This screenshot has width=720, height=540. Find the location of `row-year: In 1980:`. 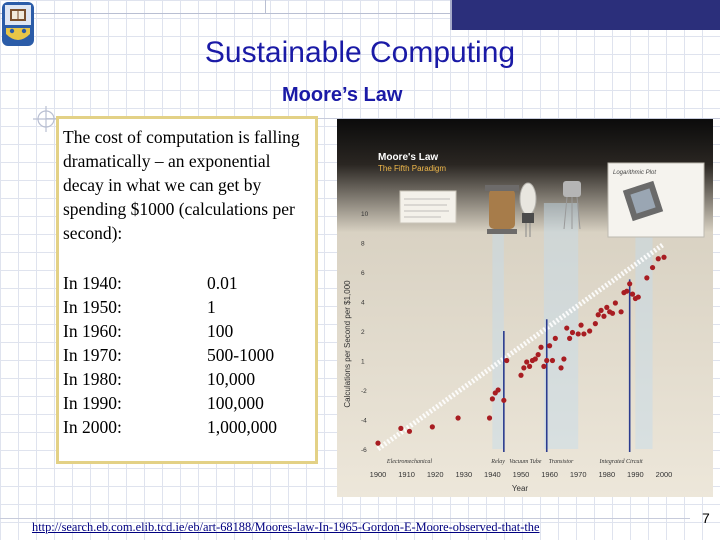

row-year: In 1980: is located at coordinates (92, 379).